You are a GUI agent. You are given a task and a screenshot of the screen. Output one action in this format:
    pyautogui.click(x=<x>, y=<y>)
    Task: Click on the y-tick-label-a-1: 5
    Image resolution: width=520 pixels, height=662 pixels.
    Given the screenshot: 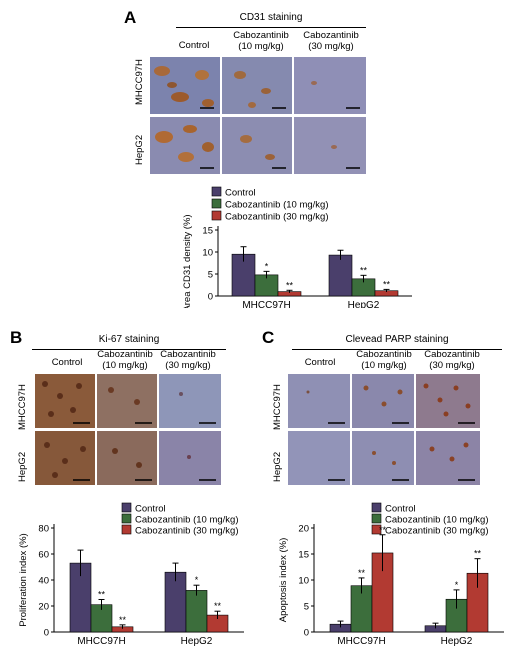 What is the action you would take?
    pyautogui.click(x=210, y=275)
    